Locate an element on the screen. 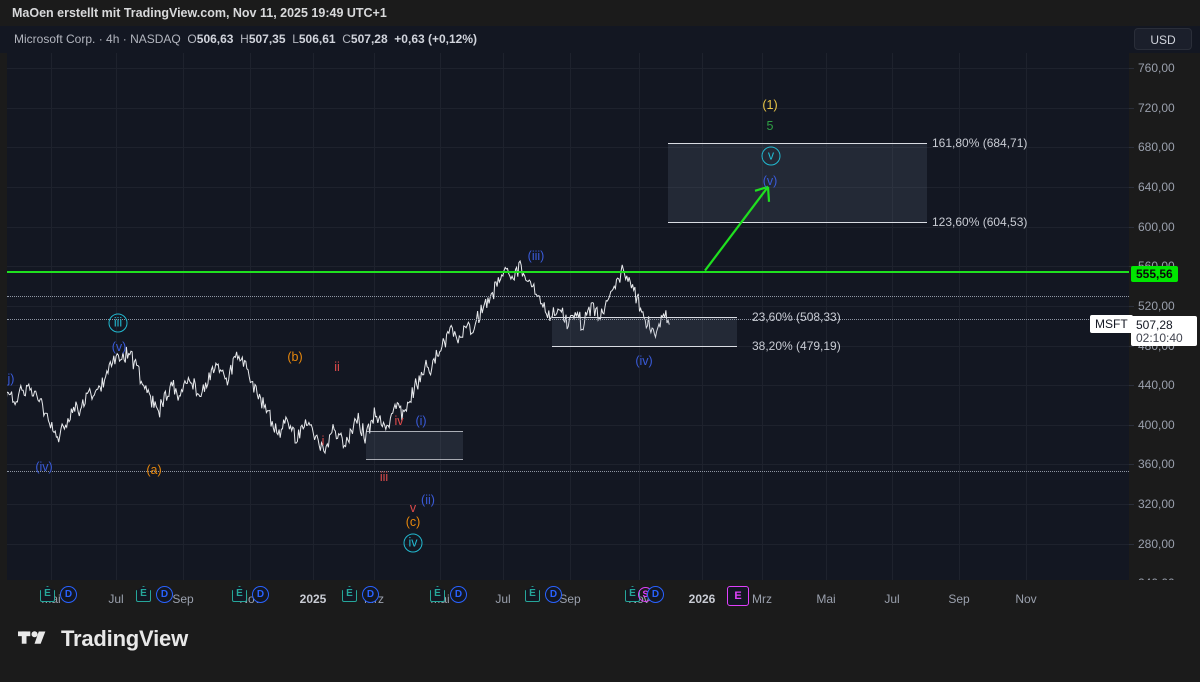 This screenshot has height=682, width=1200. wave-label: (iii) is located at coordinates (536, 256).